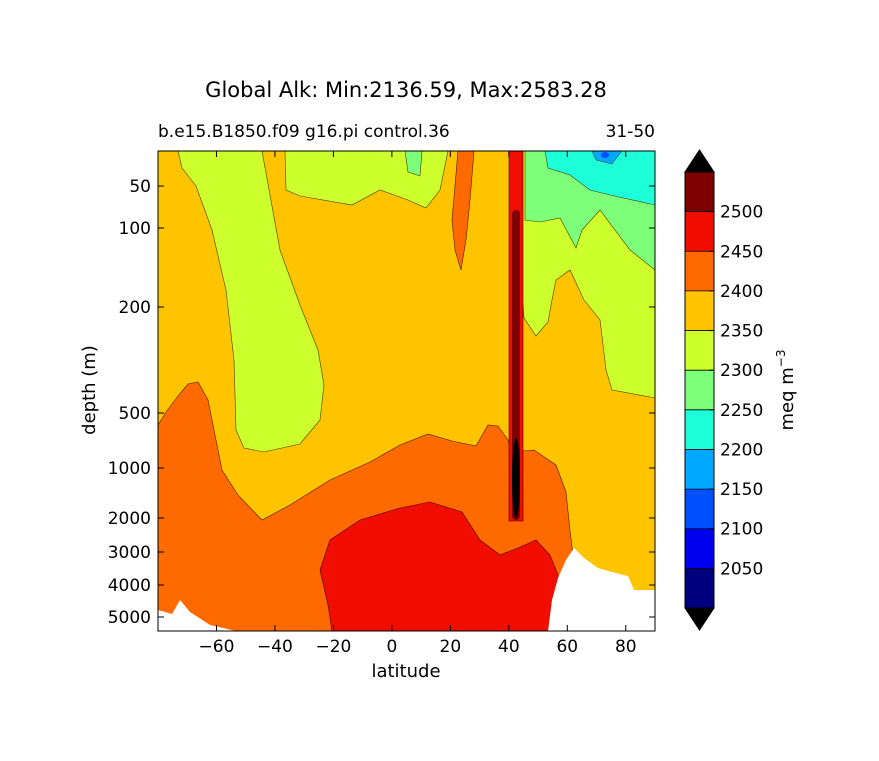 The image size is (879, 761). I want to click on x-tick-label: 20, so click(451, 647).